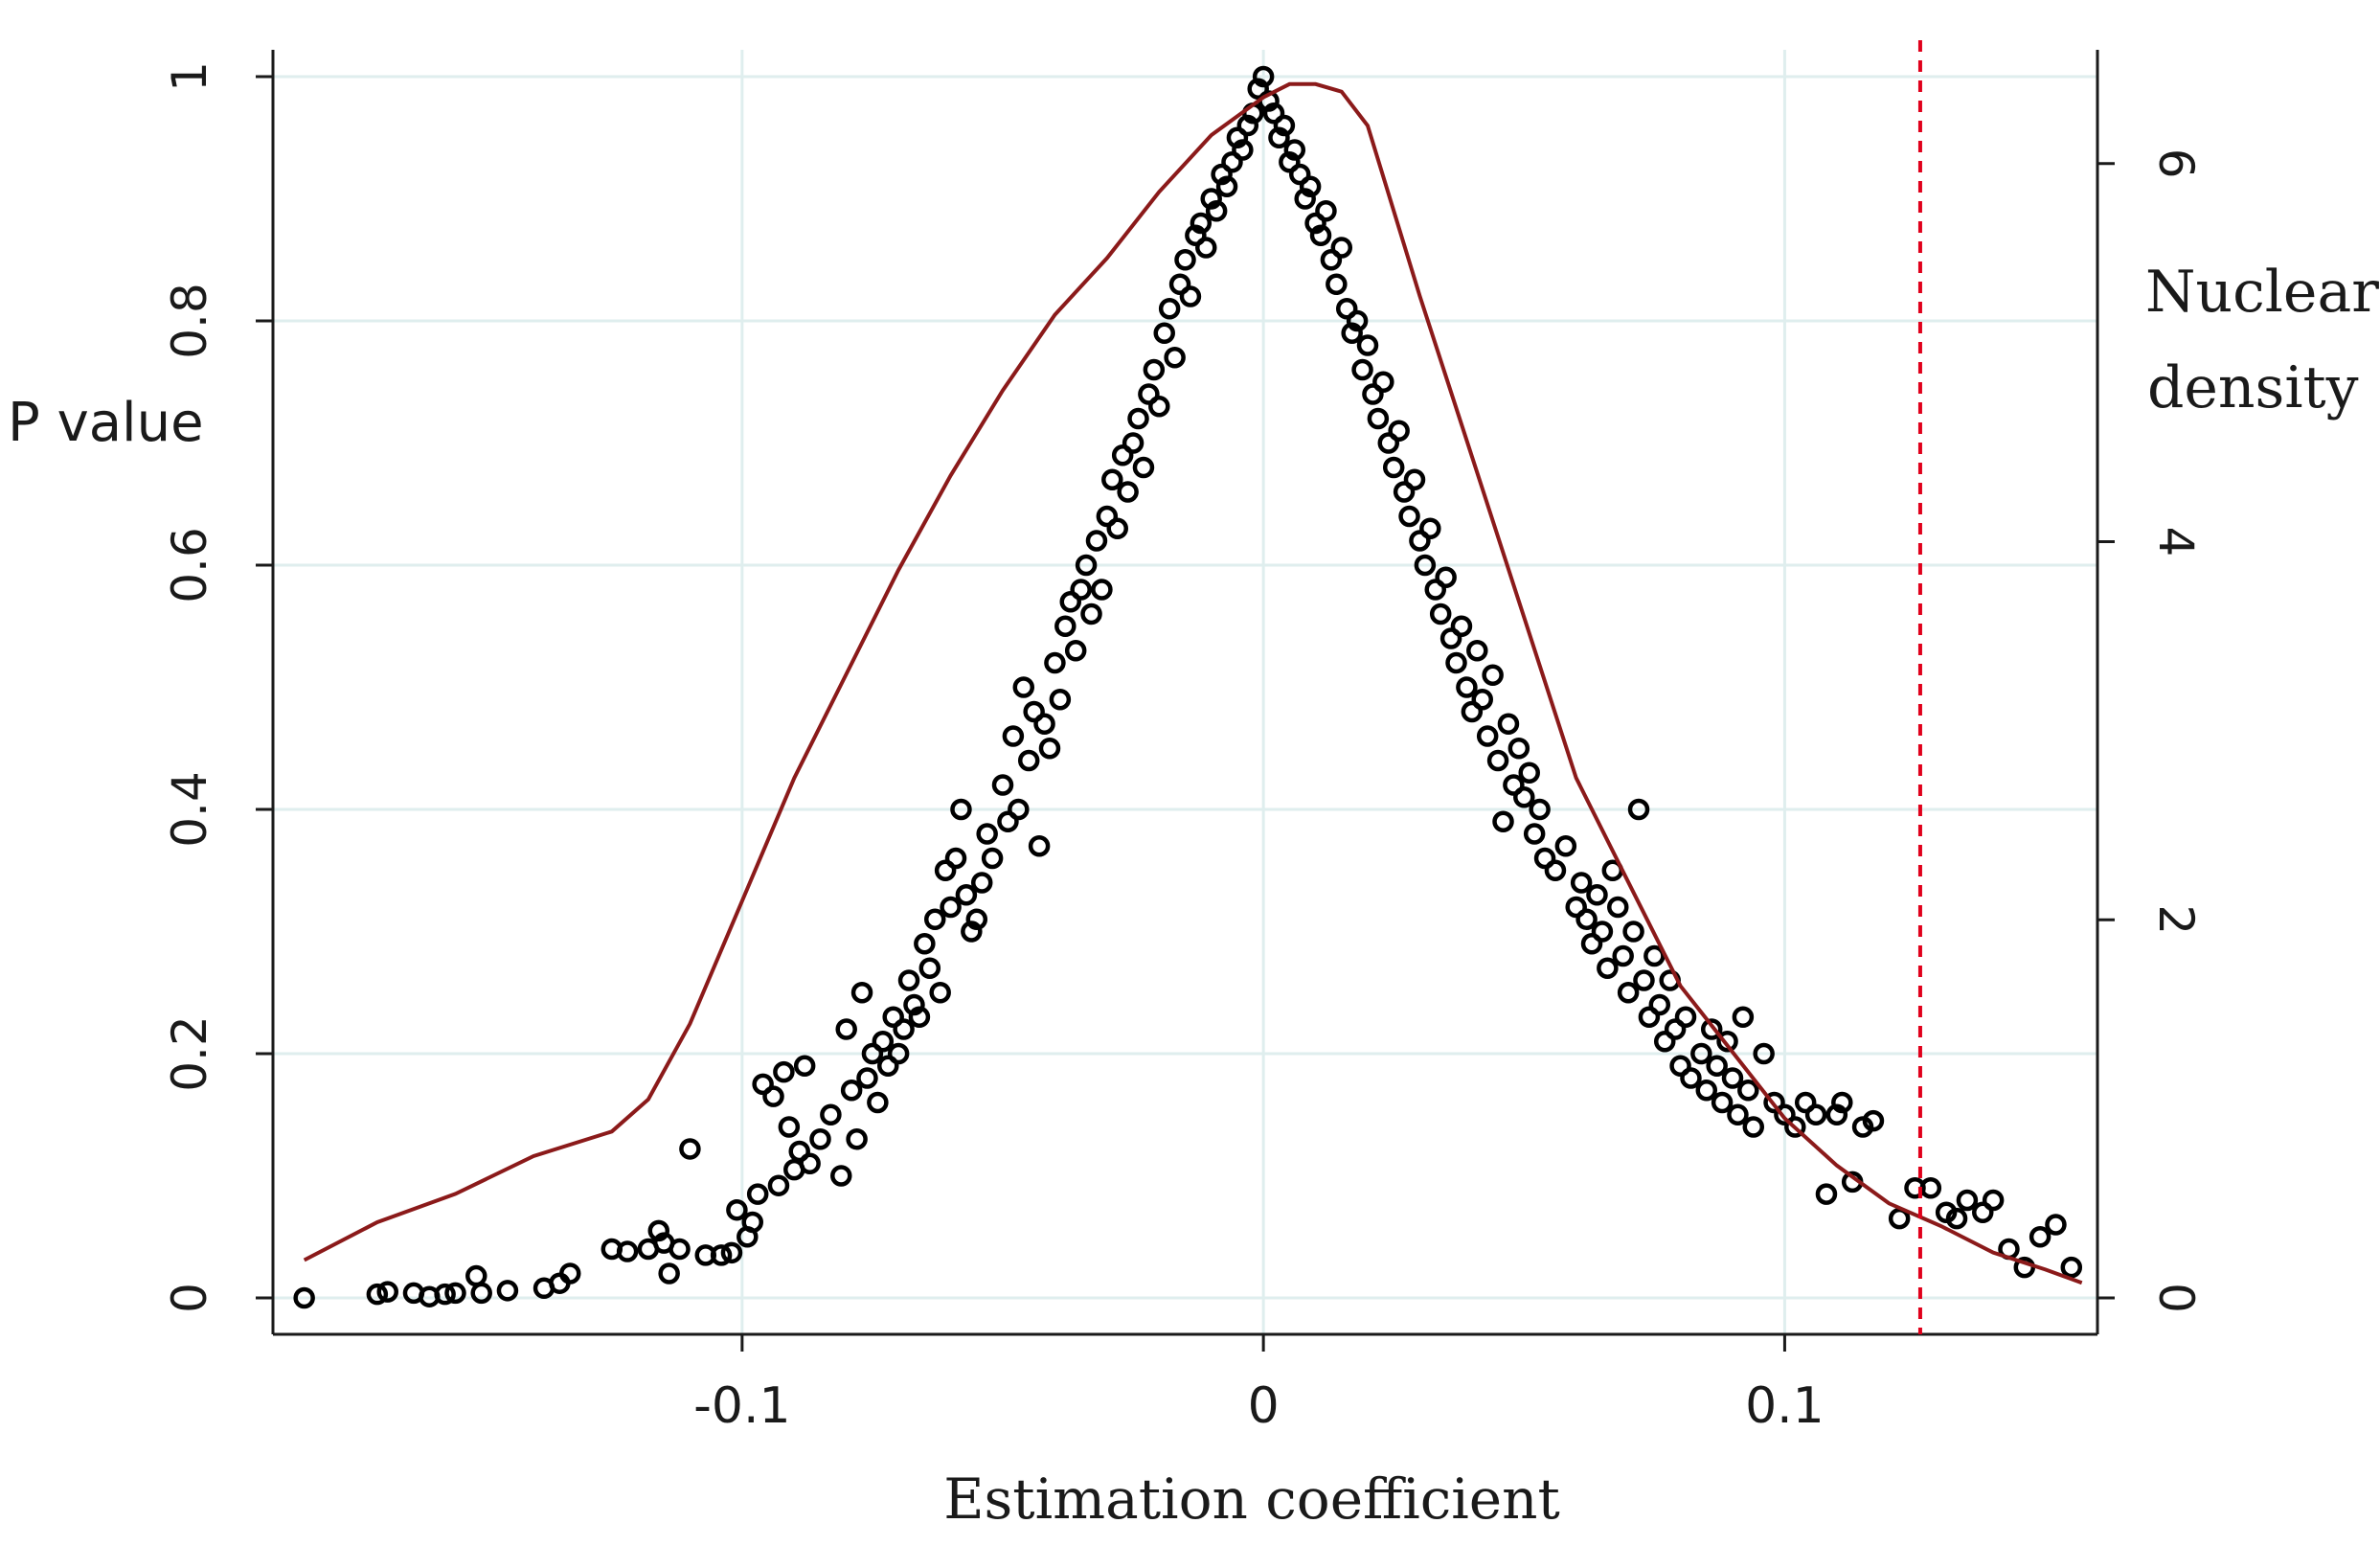 The width and height of the screenshot is (2380, 1546). I want to click on y-right-tick-label: 2, so click(2176, 919).